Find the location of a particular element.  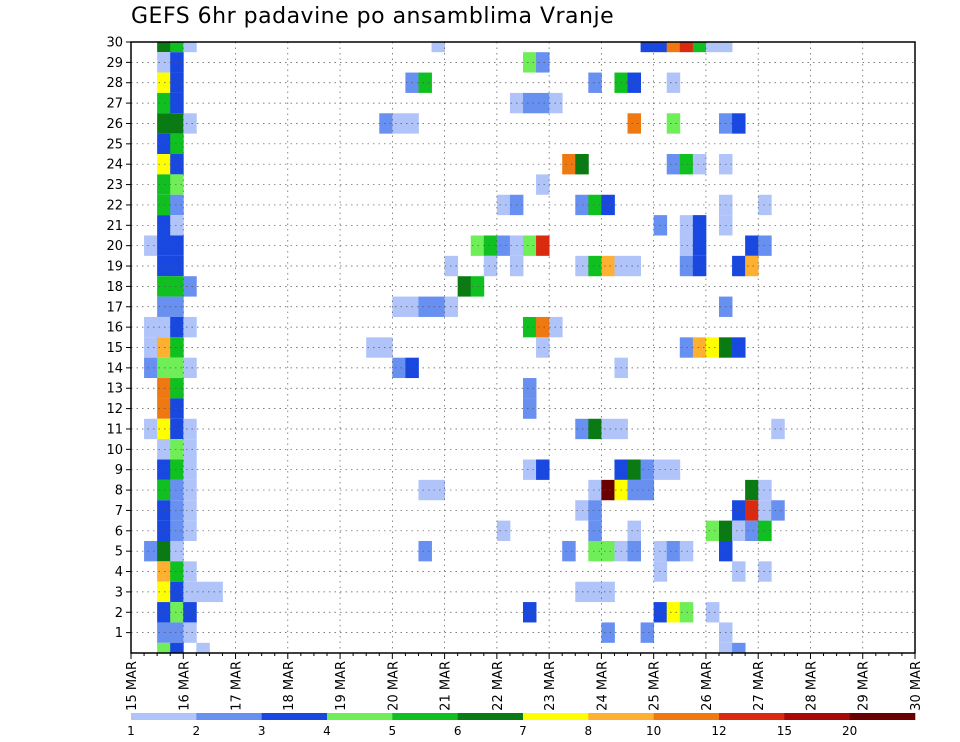

x-tick-label: 15 MAR is located at coordinates (132, 686).